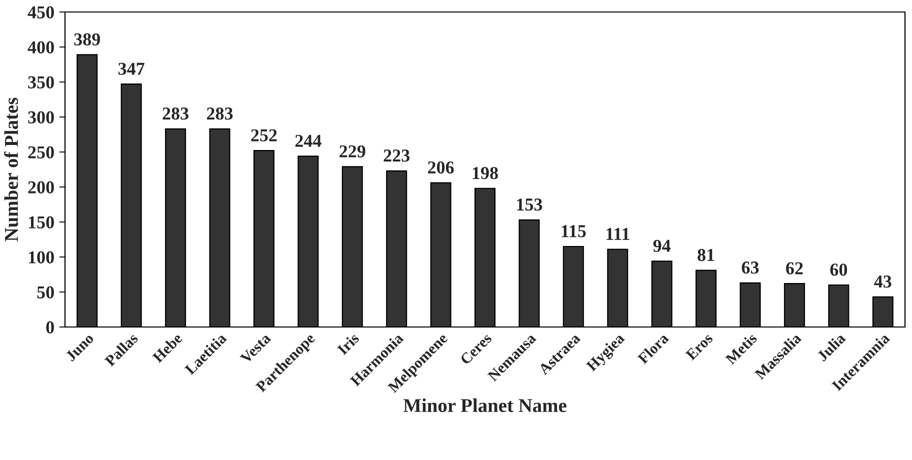  Describe the element at coordinates (883, 282) in the screenshot. I see `data-label: 43` at that location.